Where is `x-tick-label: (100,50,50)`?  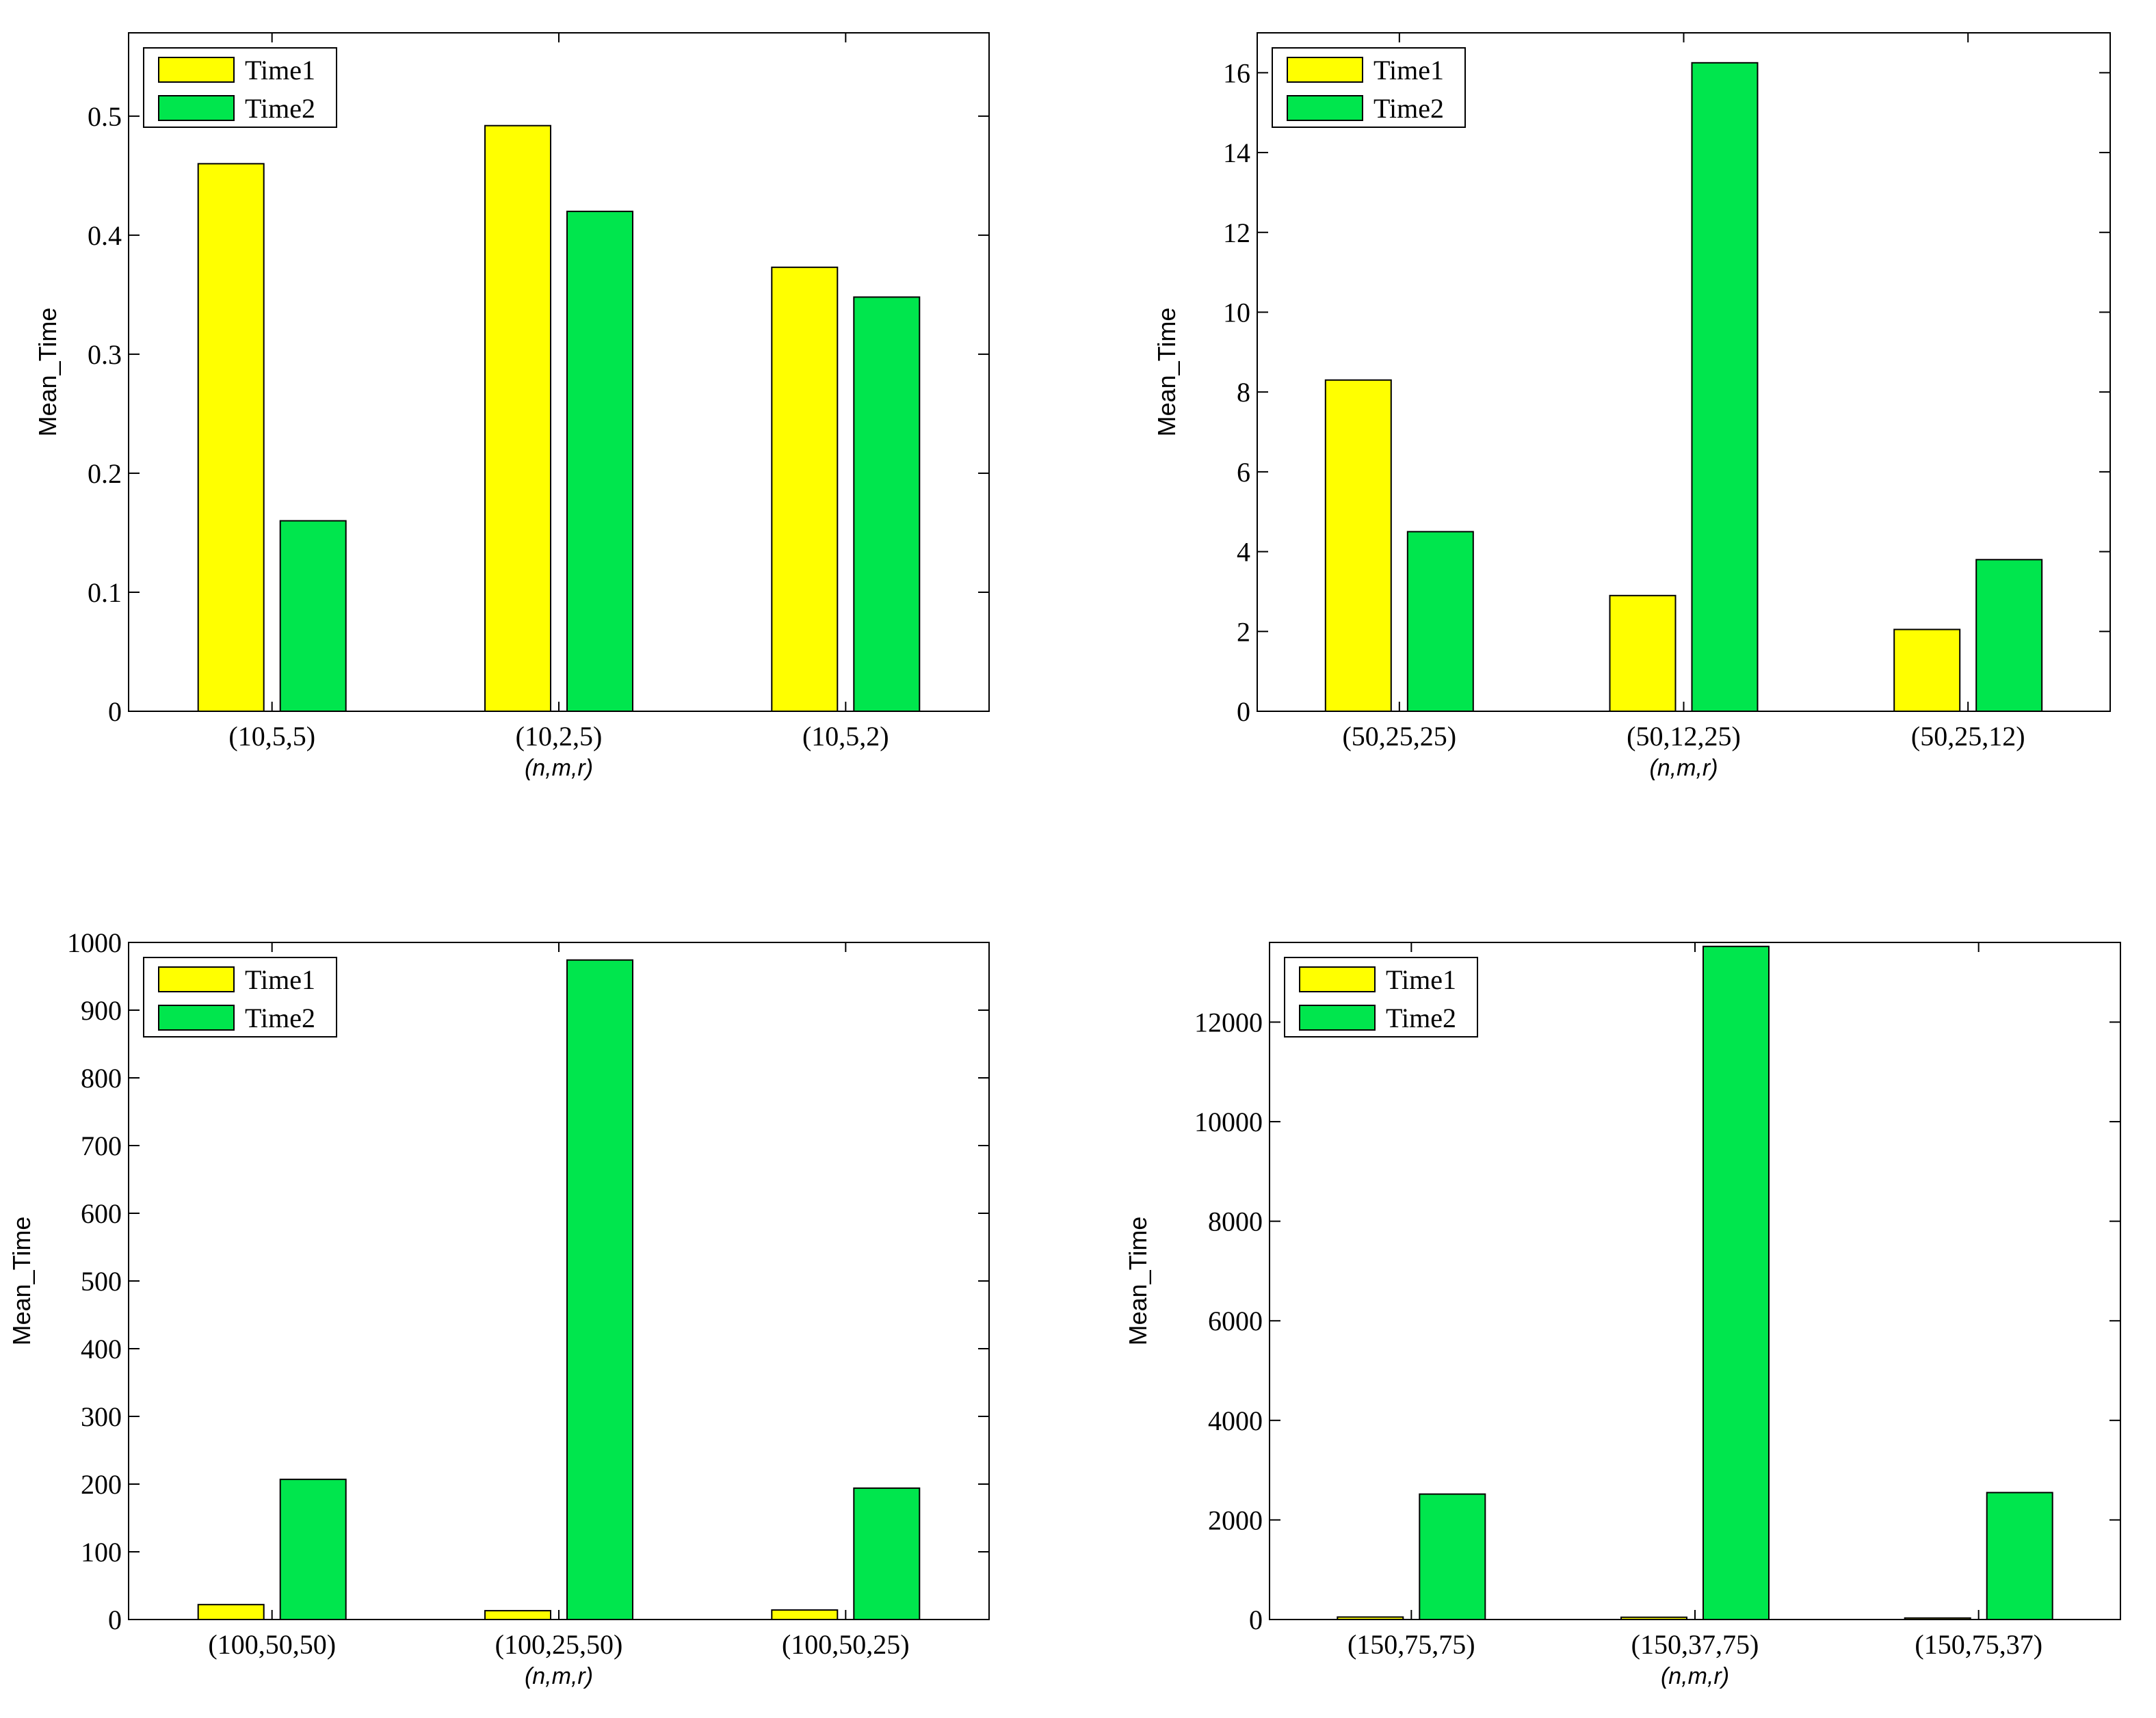 x-tick-label: (100,50,50) is located at coordinates (272, 1645).